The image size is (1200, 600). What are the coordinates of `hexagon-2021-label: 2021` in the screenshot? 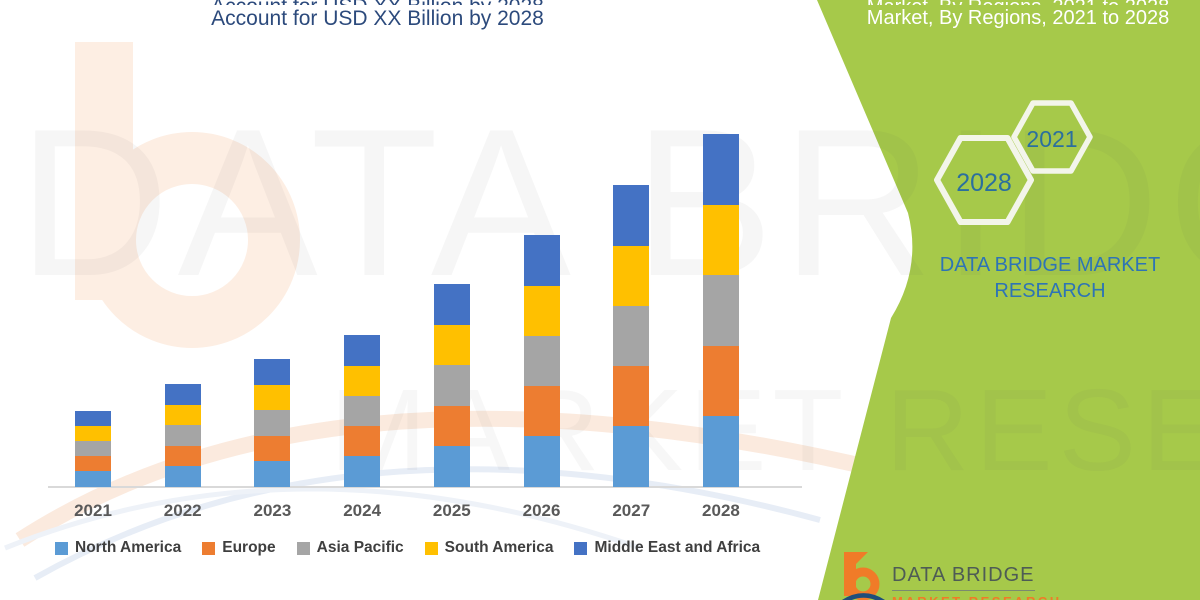 It's located at (1051, 139).